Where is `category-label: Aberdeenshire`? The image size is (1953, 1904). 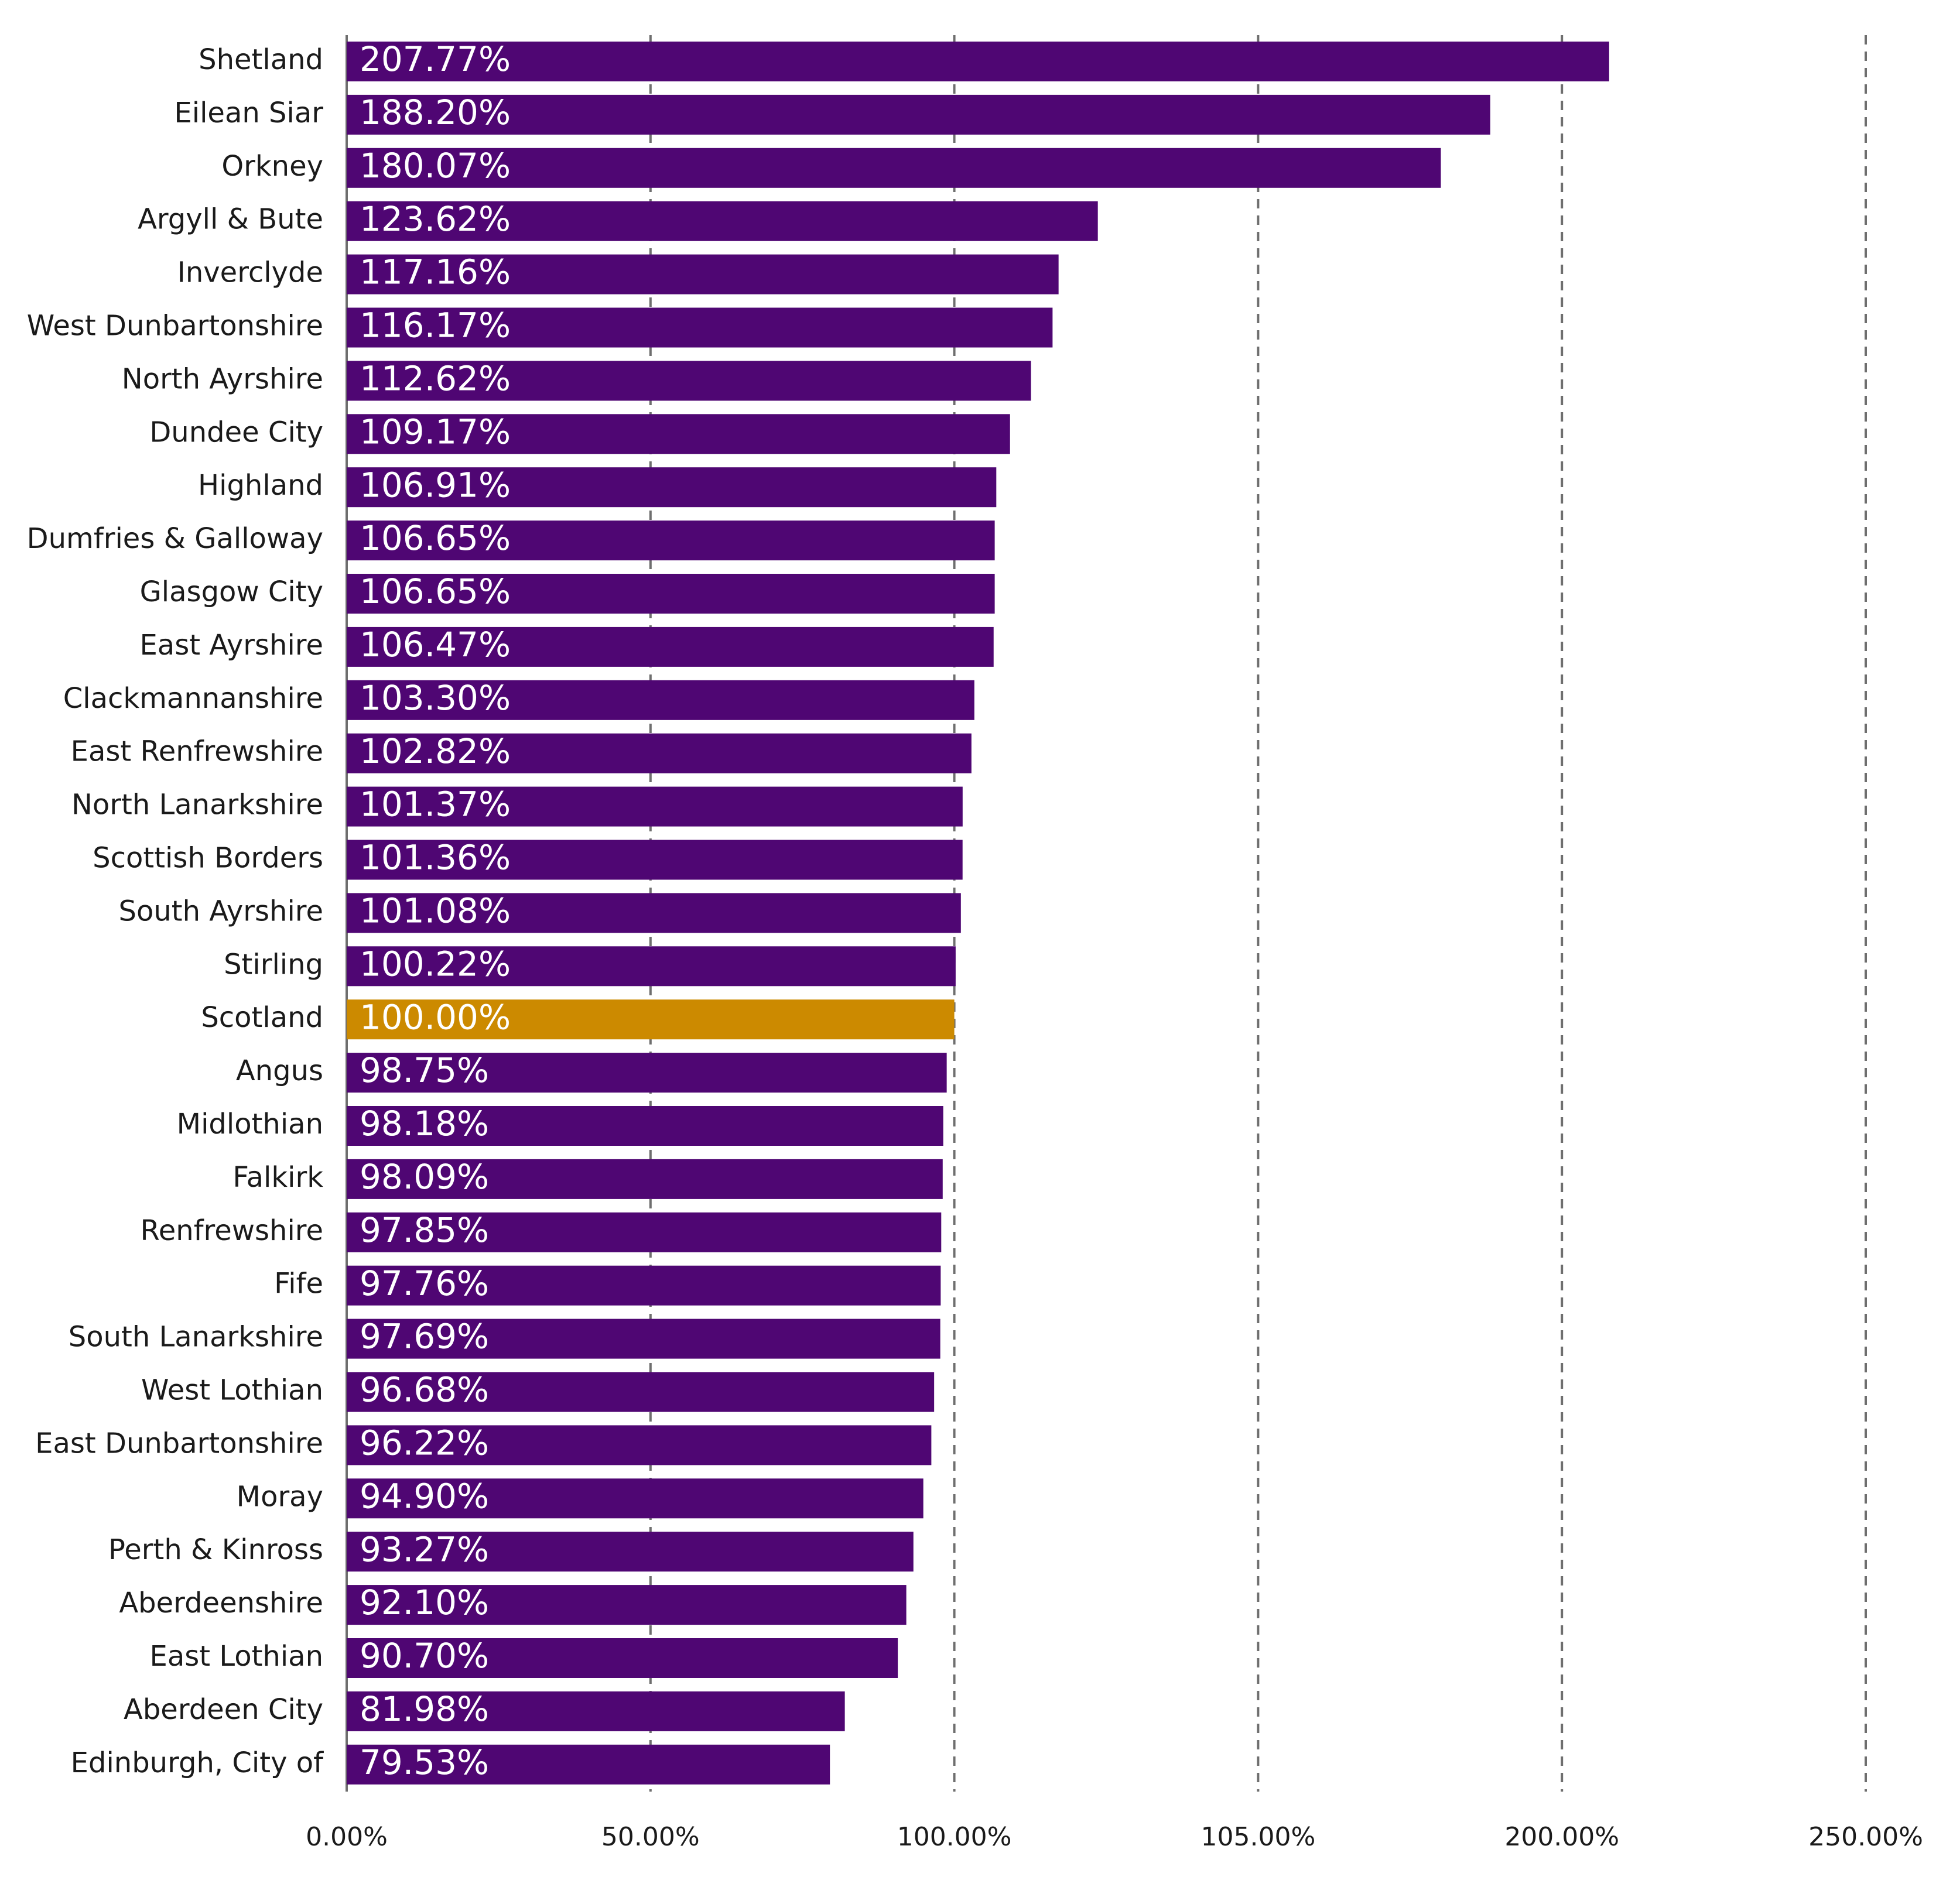 category-label: Aberdeenshire is located at coordinates (221, 1603).